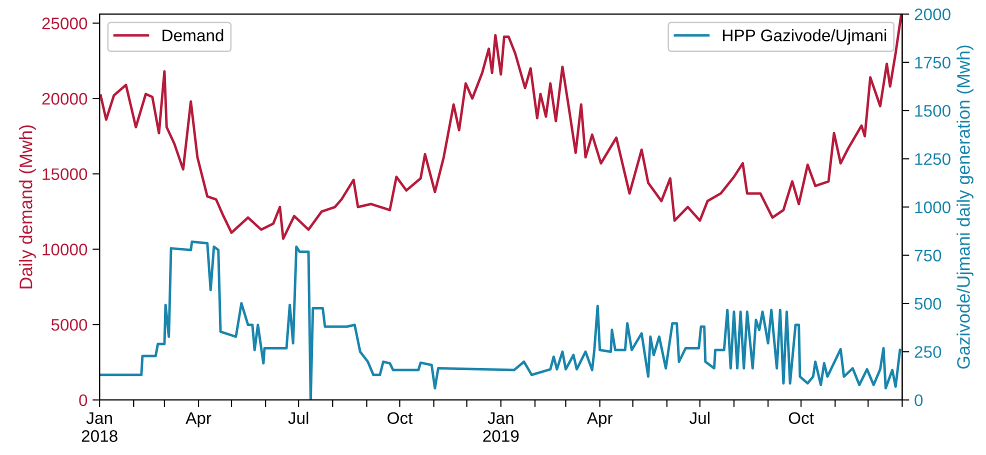 The width and height of the screenshot is (986, 455). I want to click on y2-tick-label: 0, so click(918, 400).